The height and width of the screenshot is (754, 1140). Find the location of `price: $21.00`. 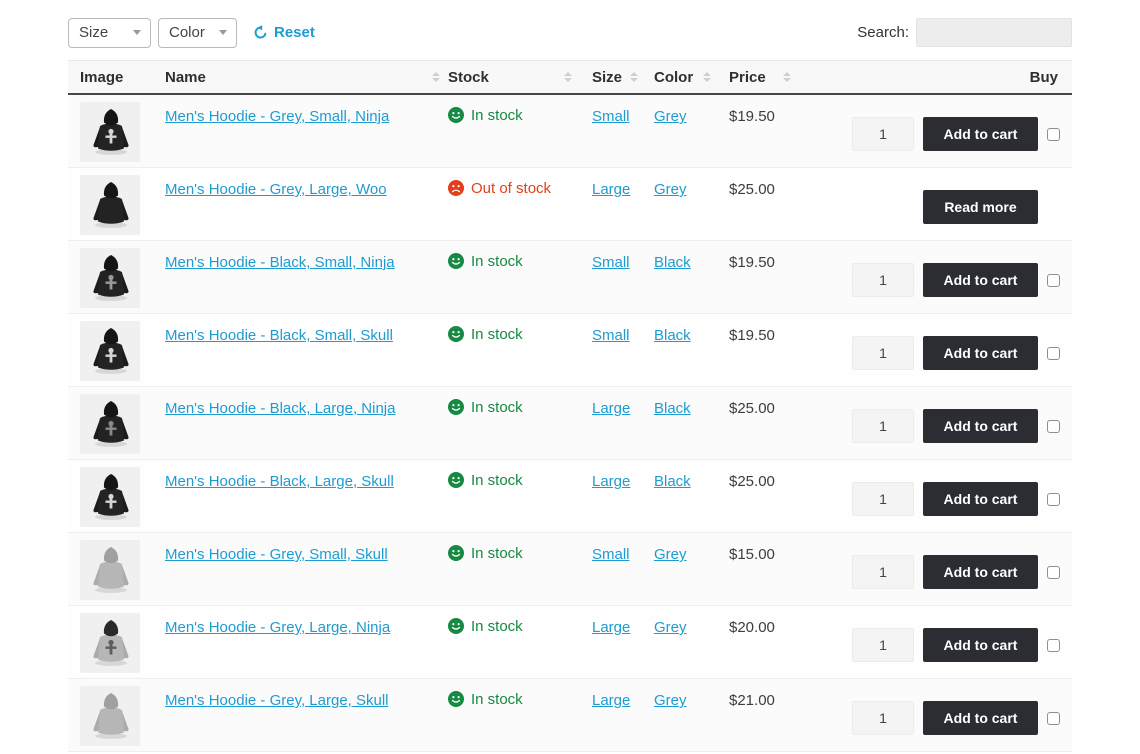

price: $21.00 is located at coordinates (752, 700).